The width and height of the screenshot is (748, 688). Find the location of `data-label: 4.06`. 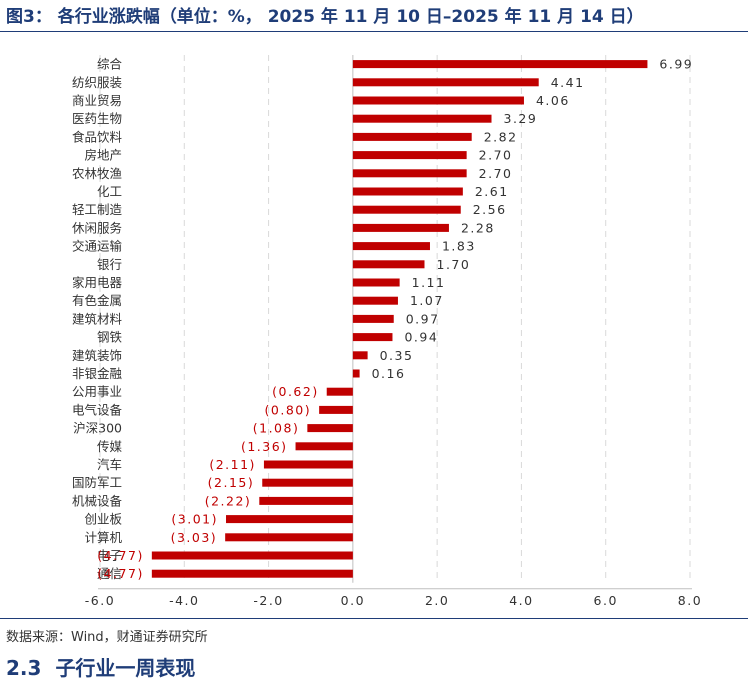

data-label: 4.06 is located at coordinates (553, 100).